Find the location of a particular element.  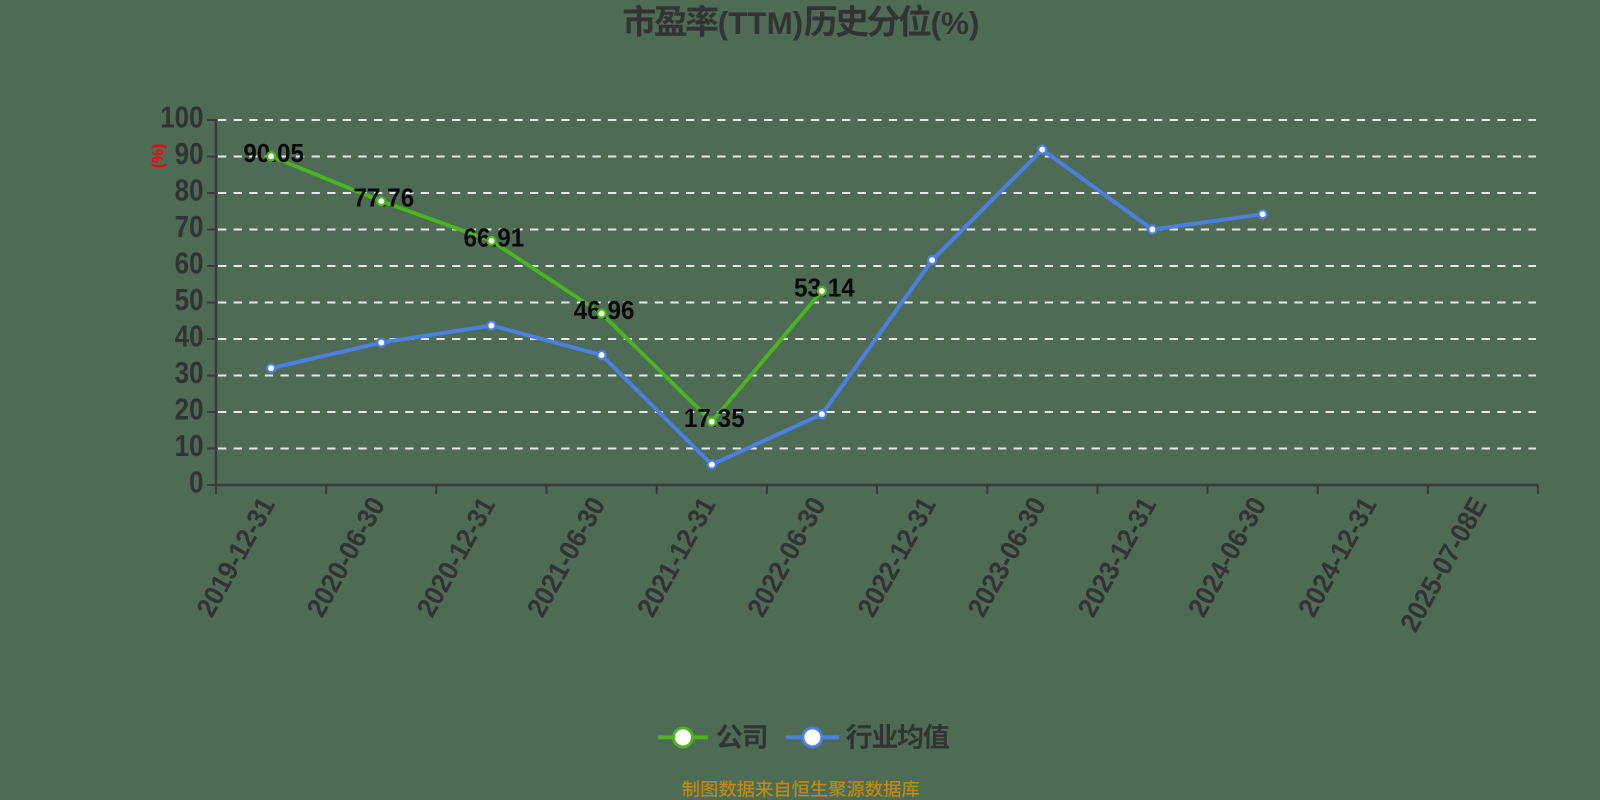

svg-text: 80 is located at coordinates (189, 189).